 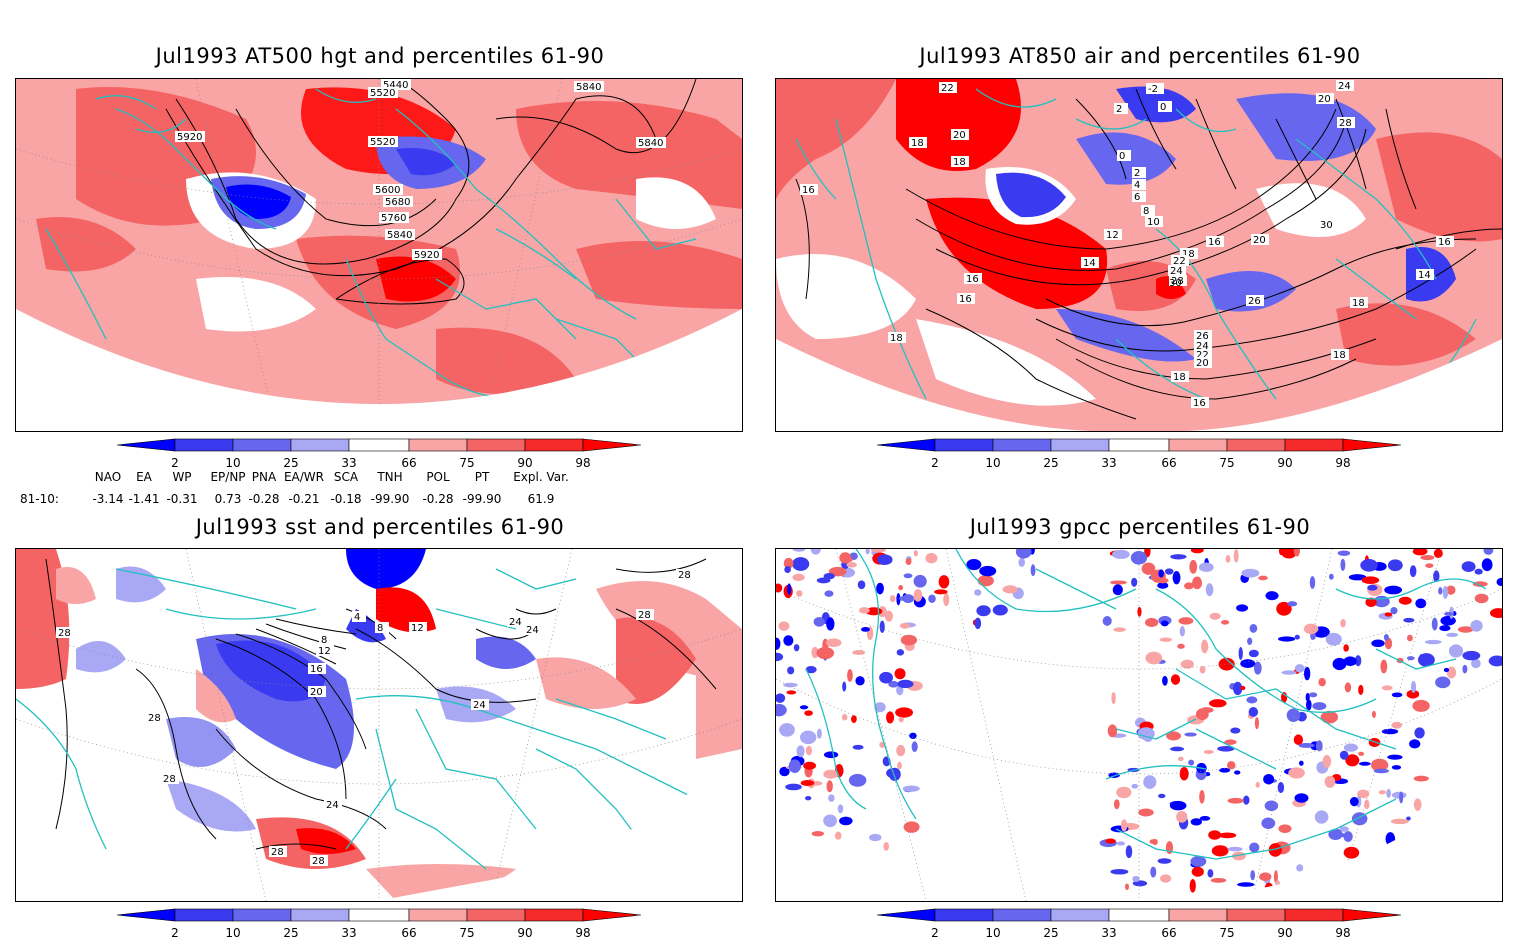 What do you see at coordinates (467, 463) in the screenshot?
I see `colorbar-tick-label: 75` at bounding box center [467, 463].